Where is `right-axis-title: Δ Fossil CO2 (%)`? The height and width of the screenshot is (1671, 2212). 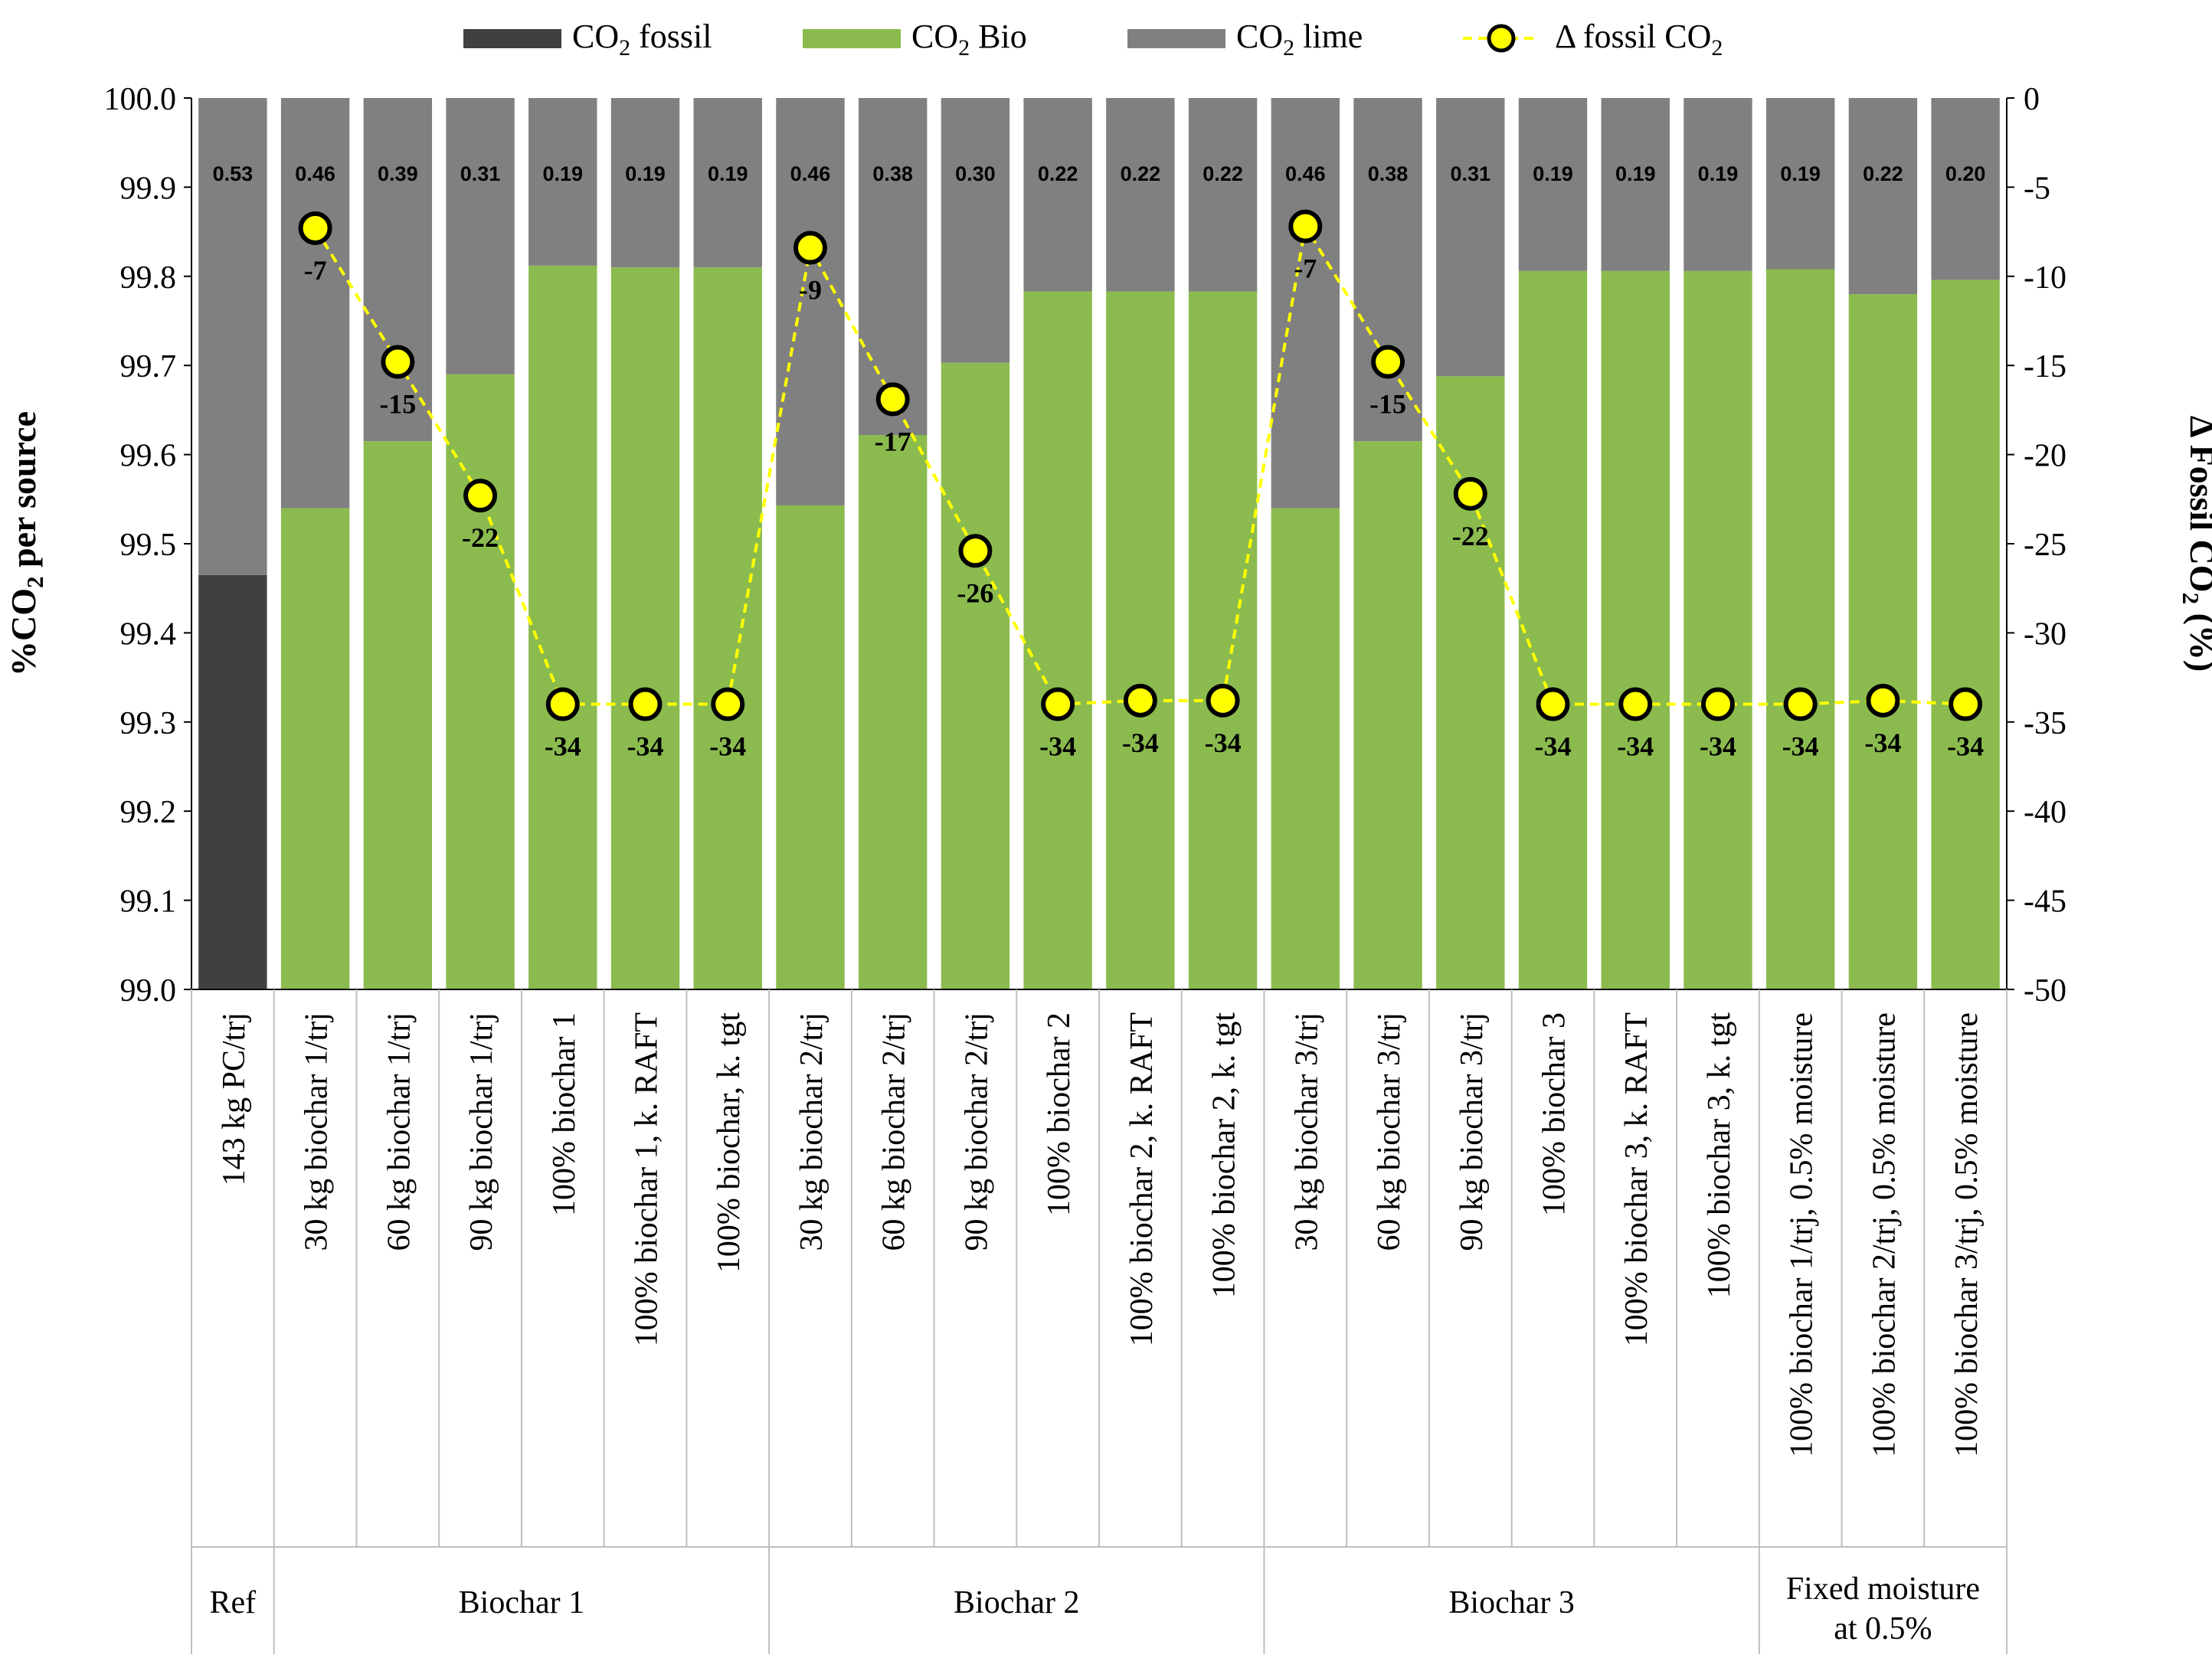 right-axis-title: Δ Fossil CO2 (%) is located at coordinates (2195, 544).